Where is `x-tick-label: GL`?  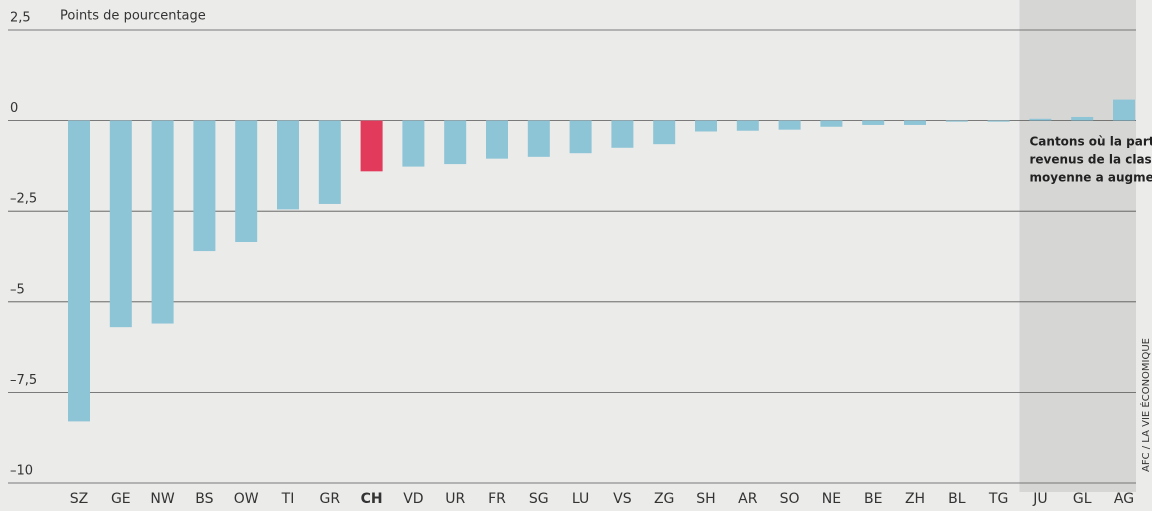 x-tick-label: GL is located at coordinates (1082, 499).